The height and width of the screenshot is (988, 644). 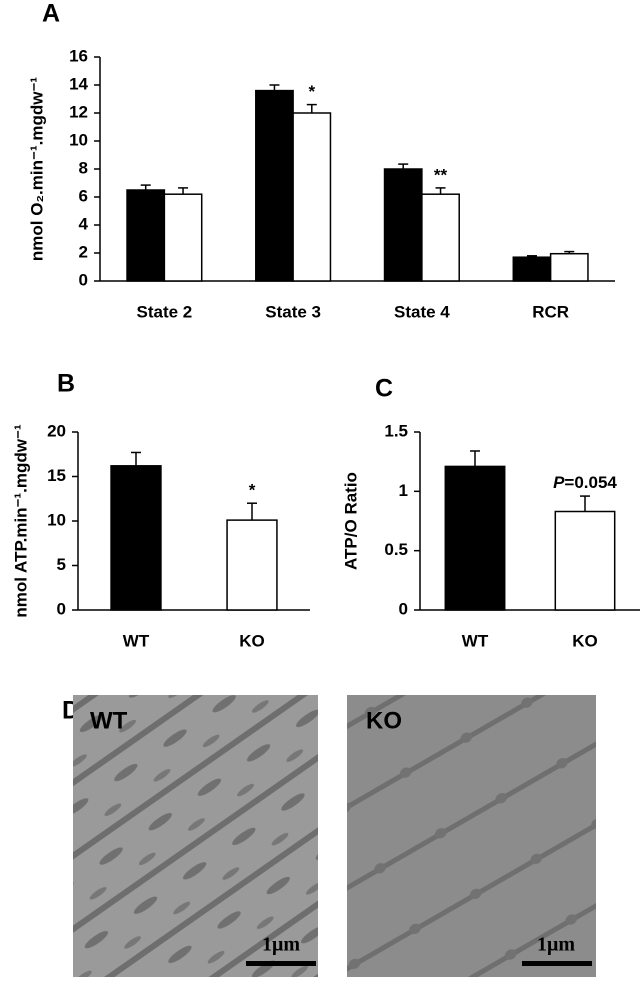 I want to click on y-axis-label: ATP/O Ratio, so click(x=350, y=521).